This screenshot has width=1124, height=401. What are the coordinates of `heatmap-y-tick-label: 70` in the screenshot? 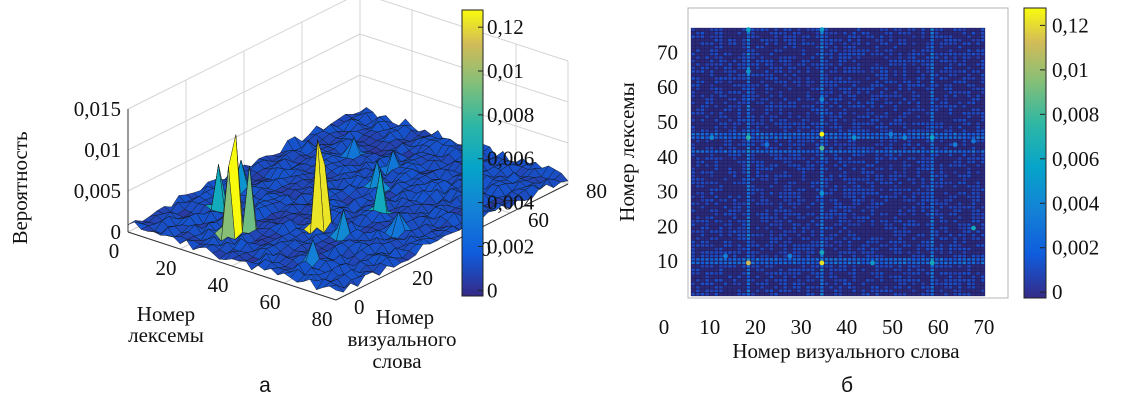 It's located at (667, 52).